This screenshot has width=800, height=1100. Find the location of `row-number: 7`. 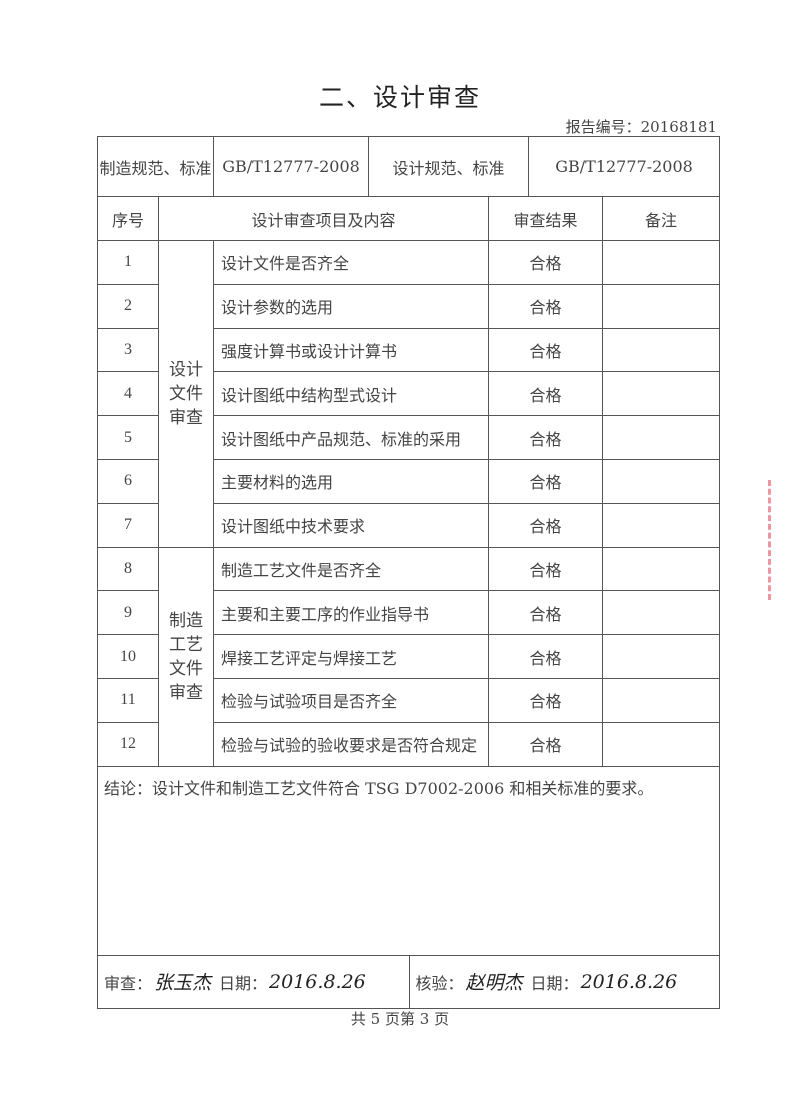

row-number: 7 is located at coordinates (128, 525).